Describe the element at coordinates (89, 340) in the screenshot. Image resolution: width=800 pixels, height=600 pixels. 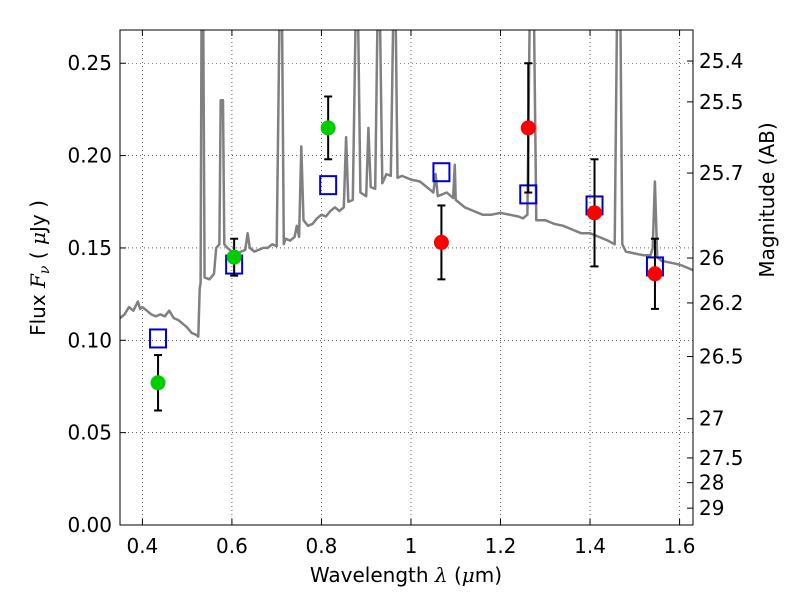
I see `y-tick-label: 0.10` at that location.